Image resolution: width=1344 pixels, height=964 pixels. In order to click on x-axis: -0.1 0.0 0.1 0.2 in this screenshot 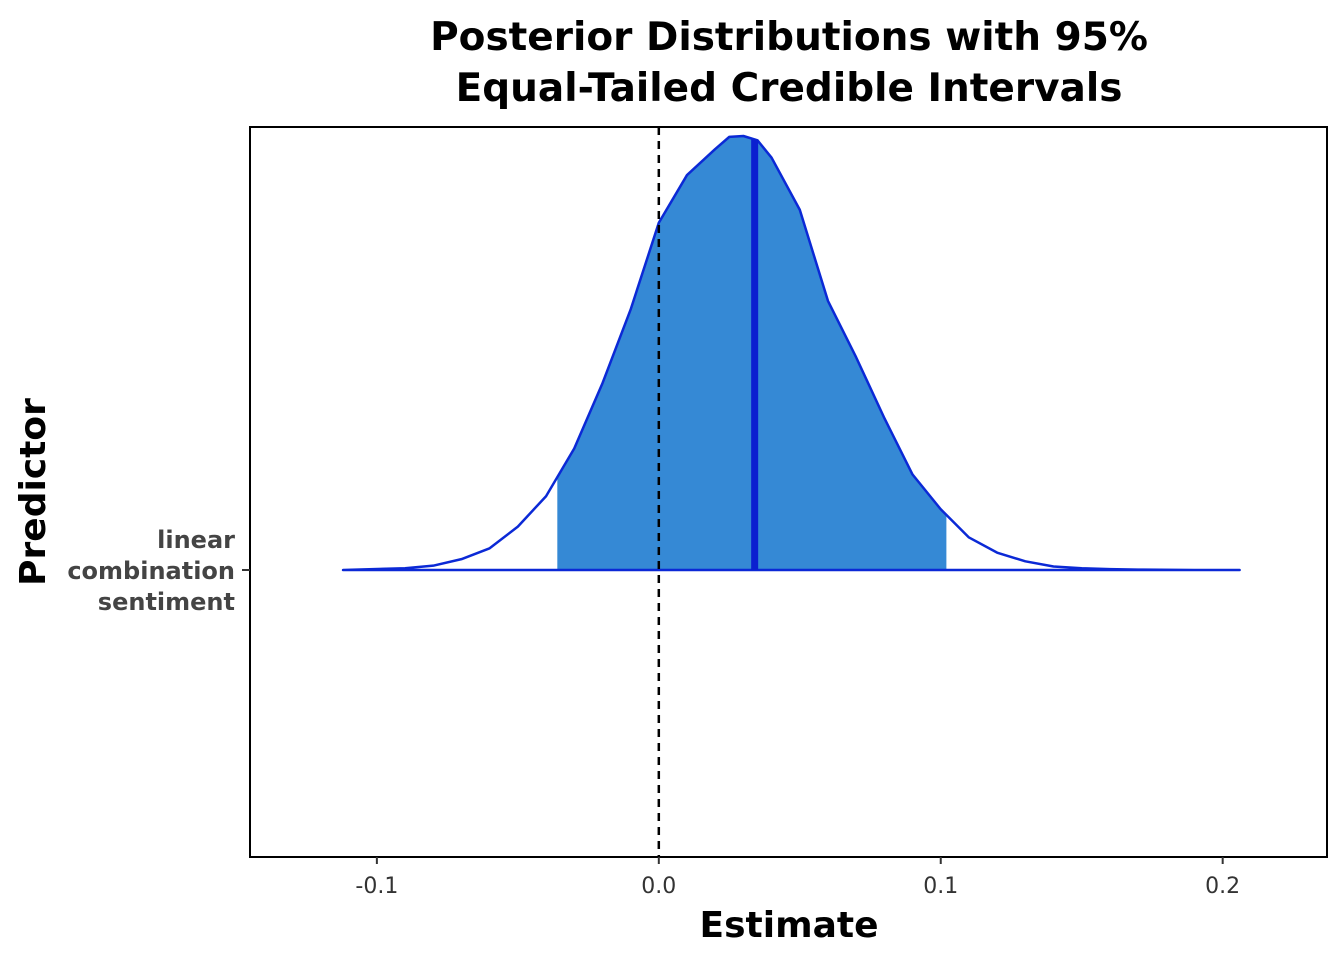, I will do `click(797, 878)`.